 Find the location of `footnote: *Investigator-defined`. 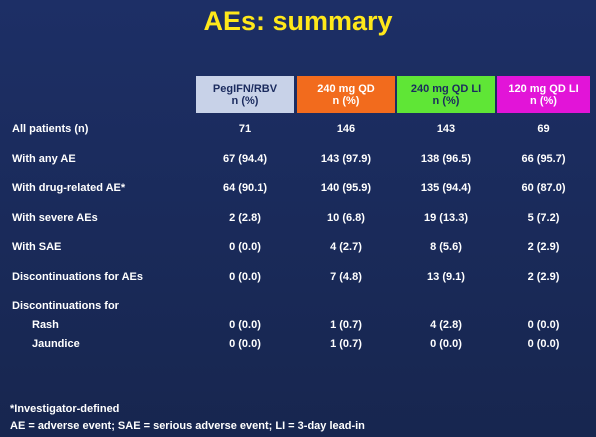

footnote: *Investigator-defined is located at coordinates (65, 409).